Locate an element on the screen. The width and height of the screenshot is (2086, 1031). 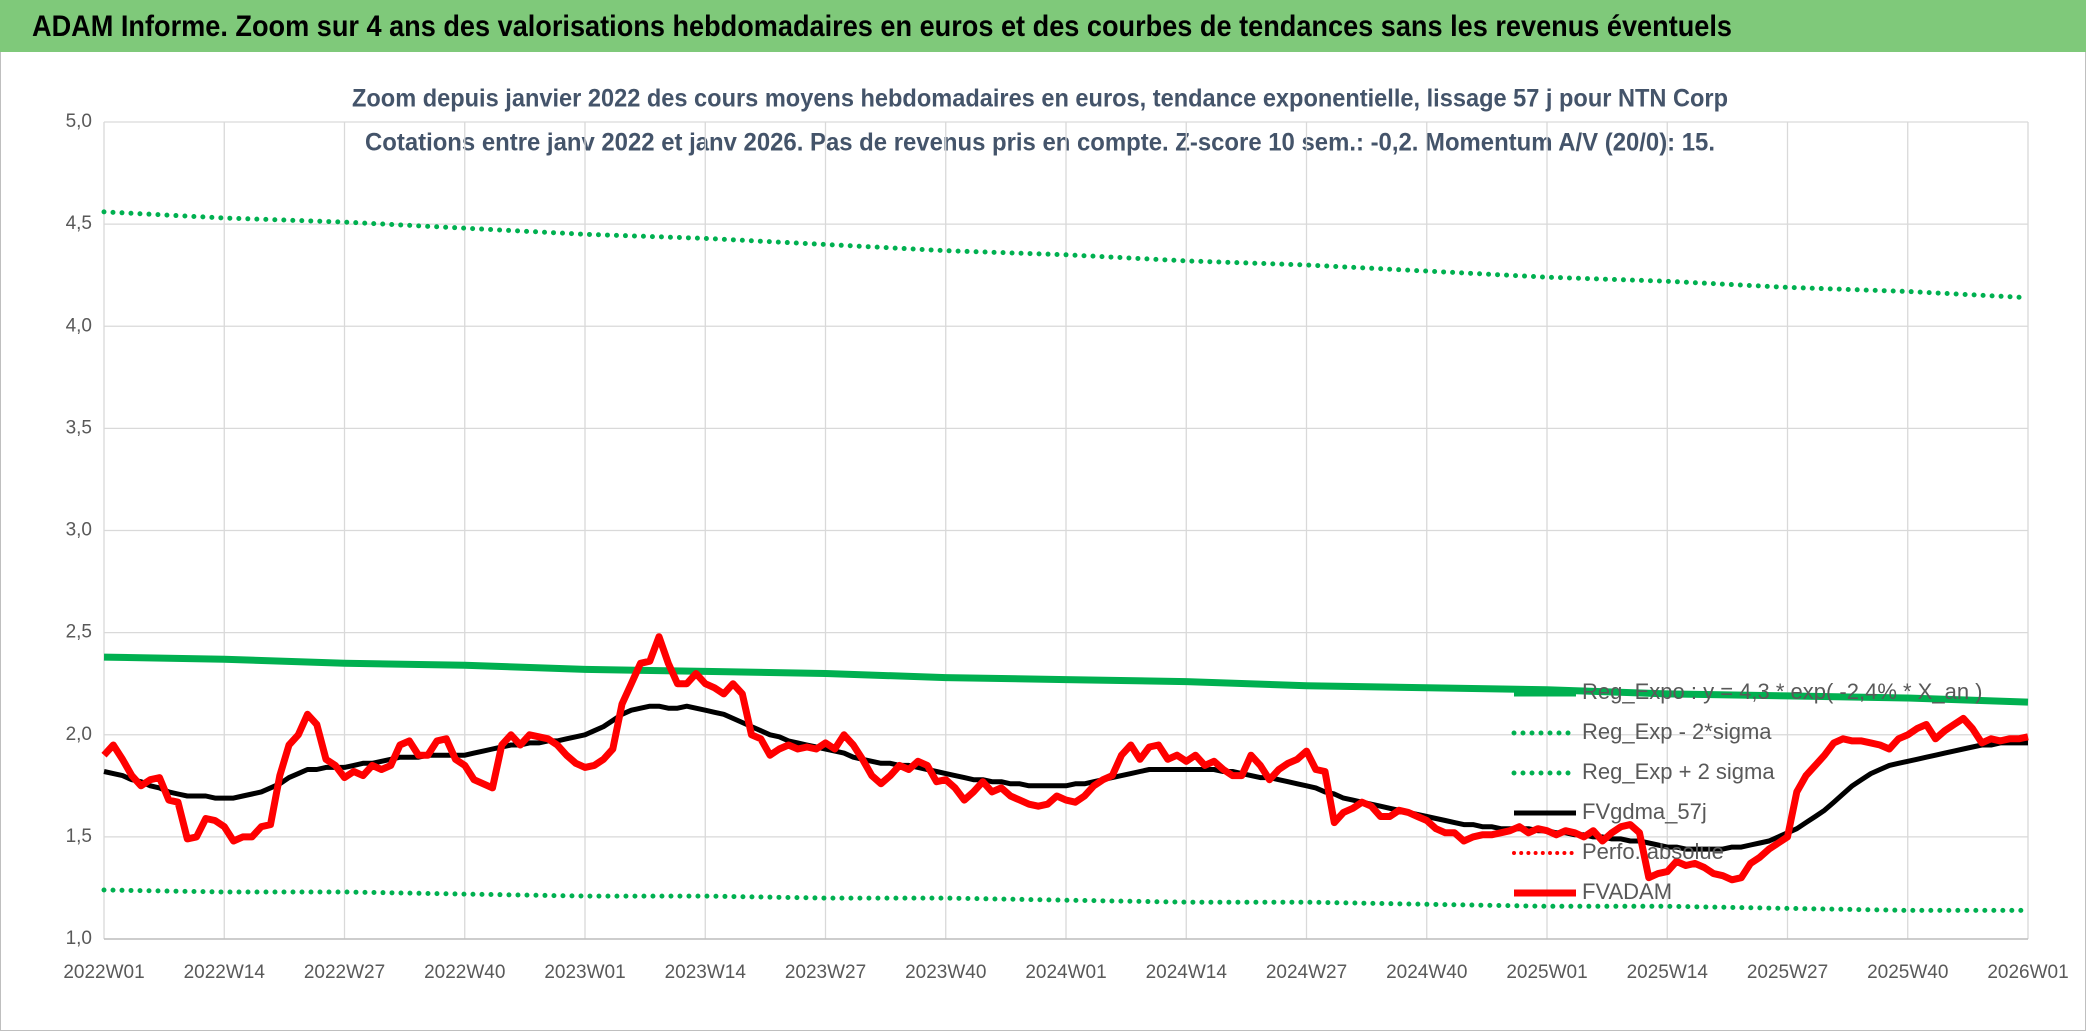
x-tick-label: 2023W01 is located at coordinates (584, 972).